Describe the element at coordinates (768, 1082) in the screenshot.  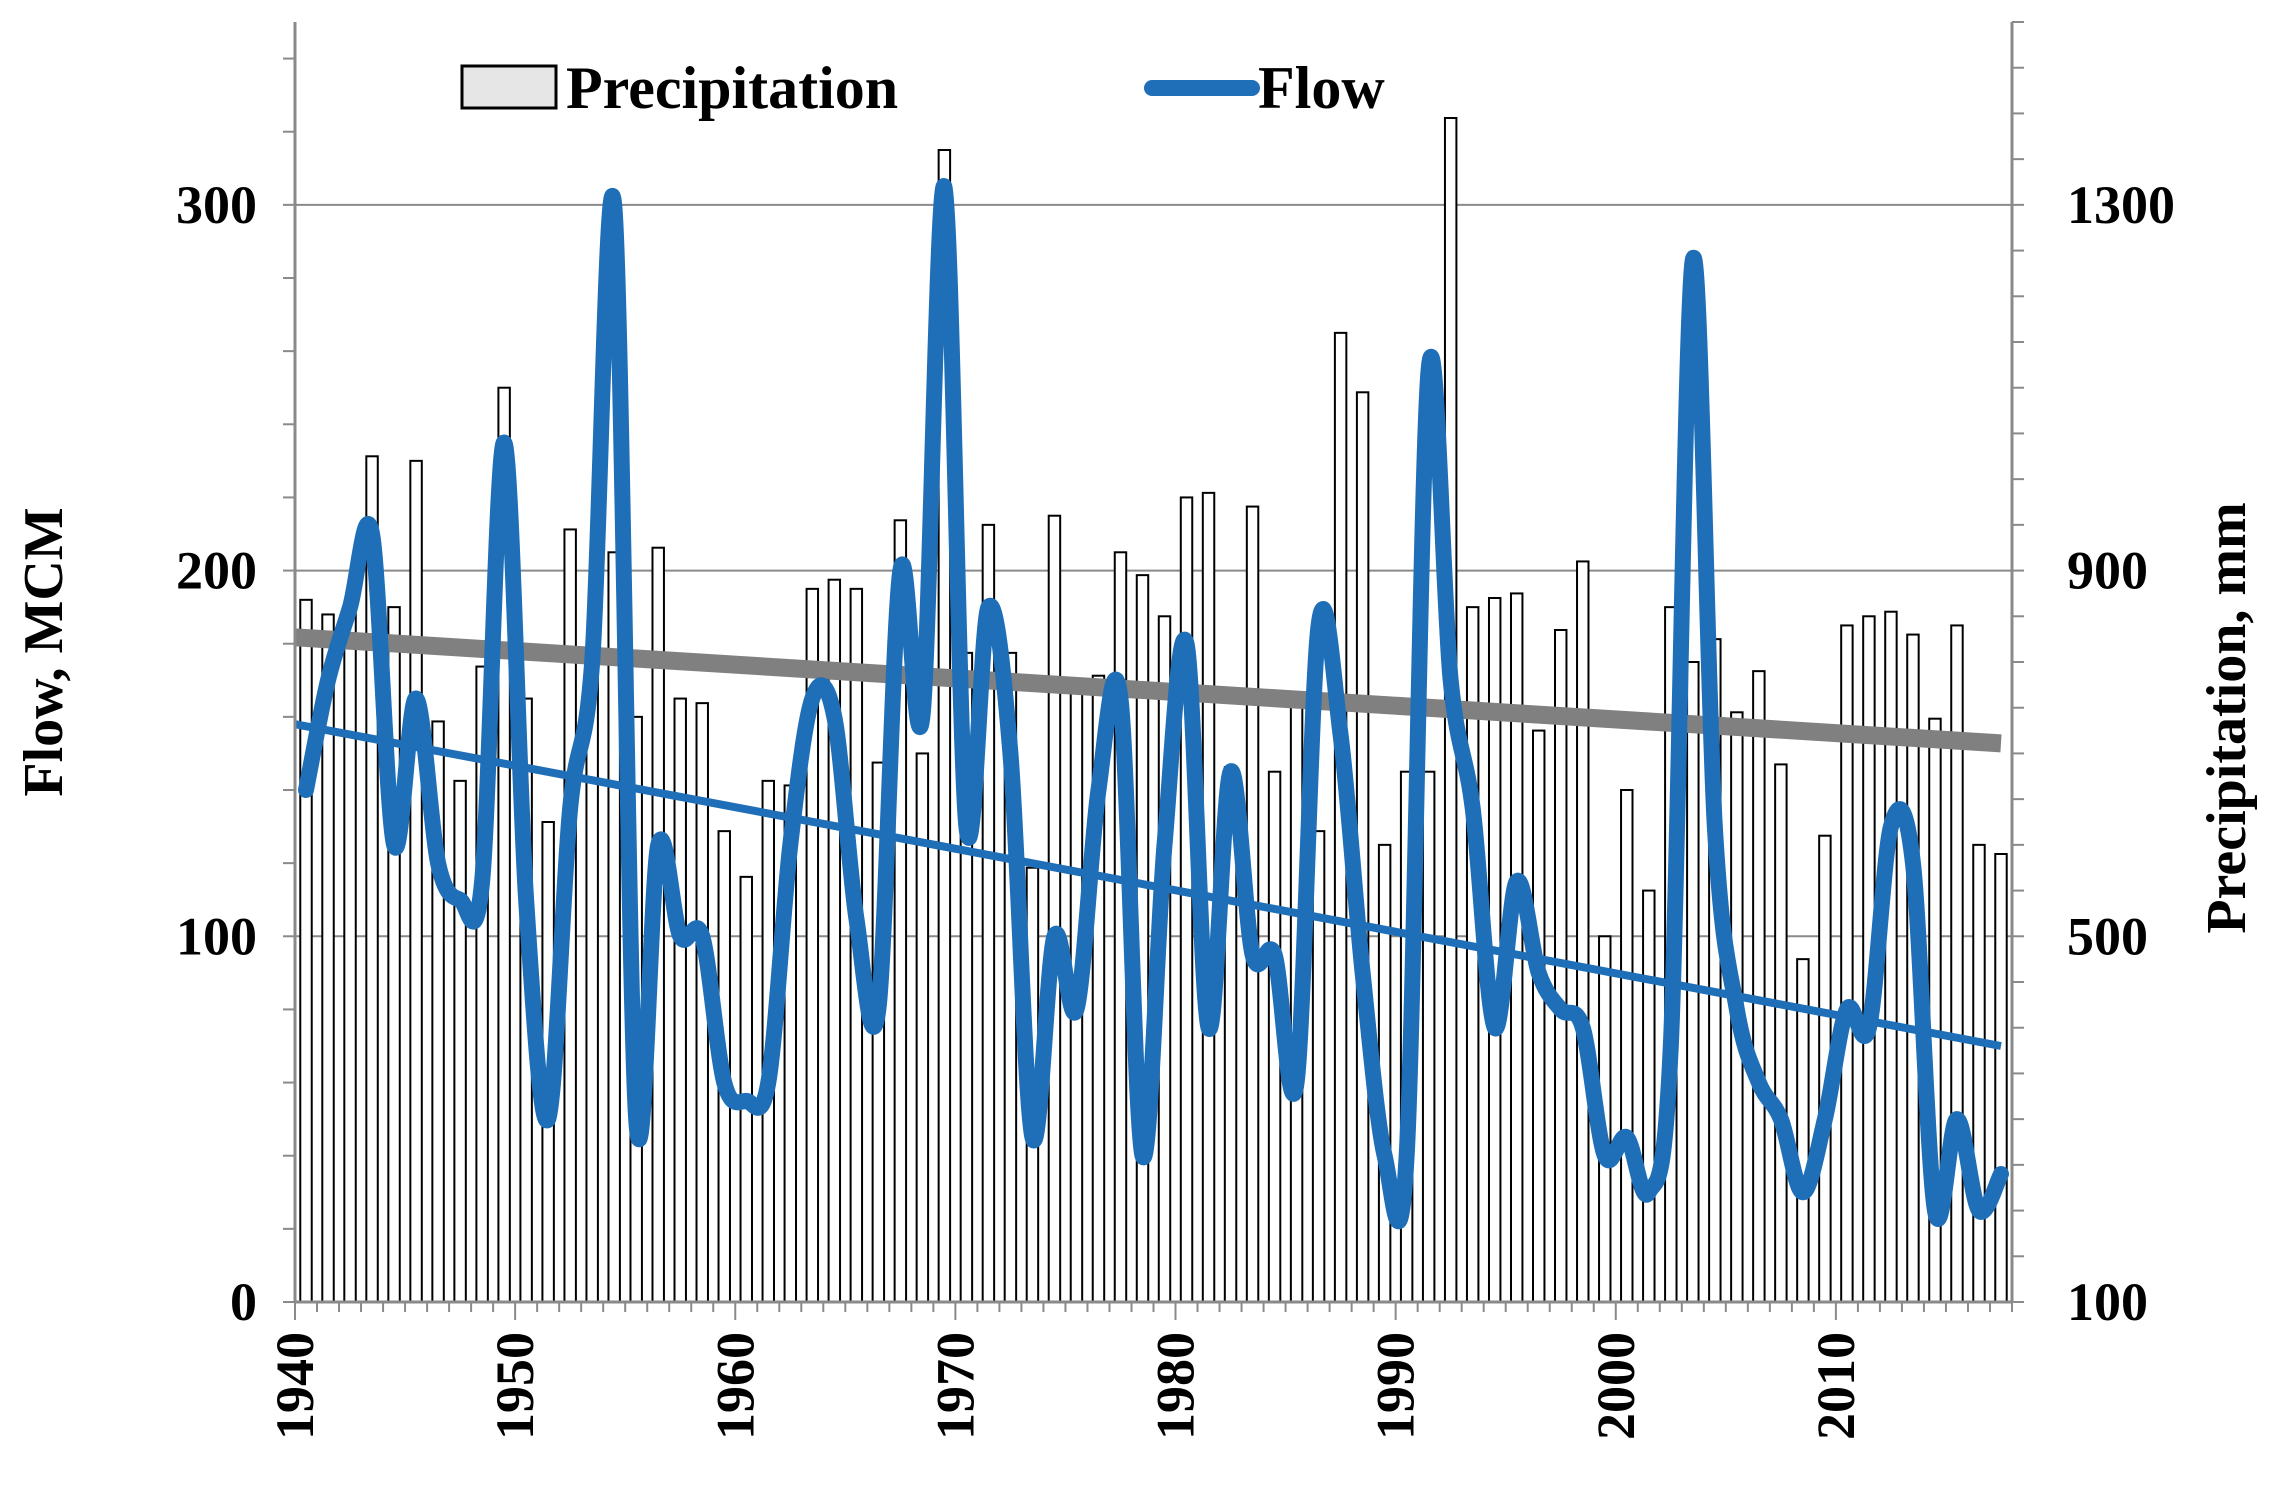
I see `flow-point-1961` at that location.